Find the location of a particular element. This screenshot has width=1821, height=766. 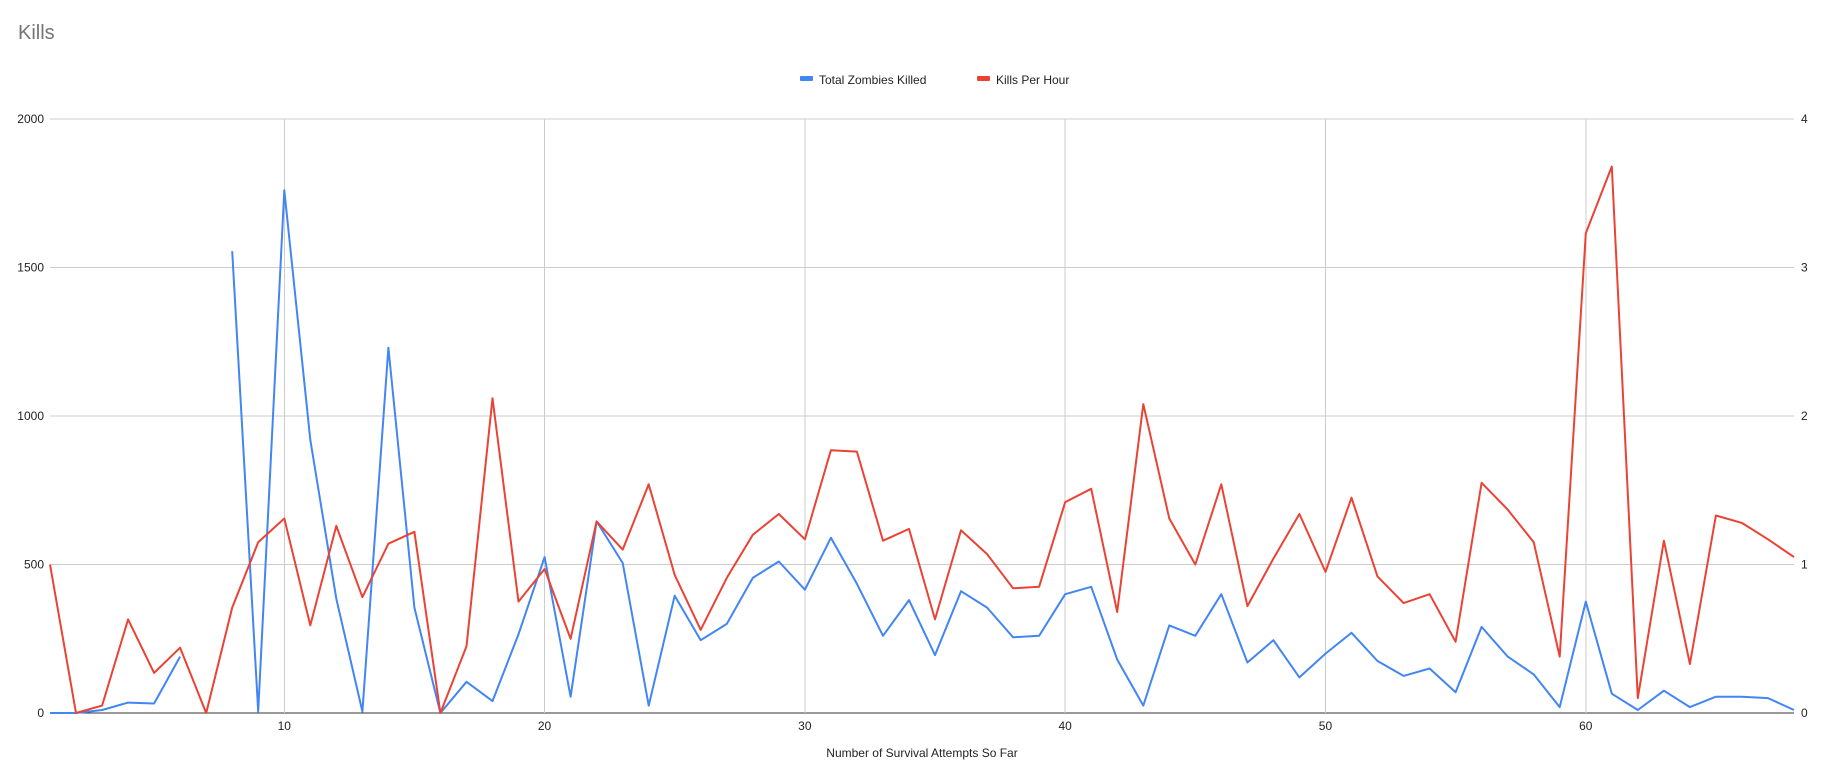

legend-label-2: Kills Per Hour is located at coordinates (1032, 80).